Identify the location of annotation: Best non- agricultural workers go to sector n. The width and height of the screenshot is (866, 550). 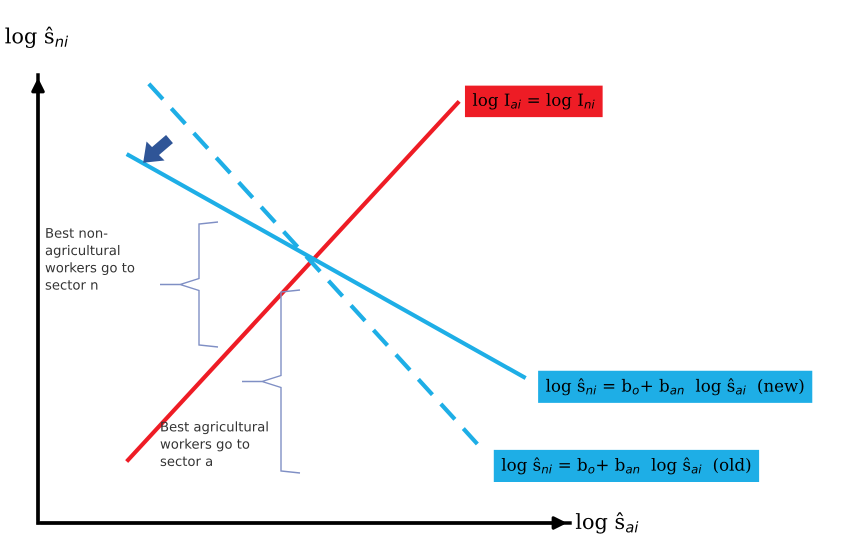
(90, 259).